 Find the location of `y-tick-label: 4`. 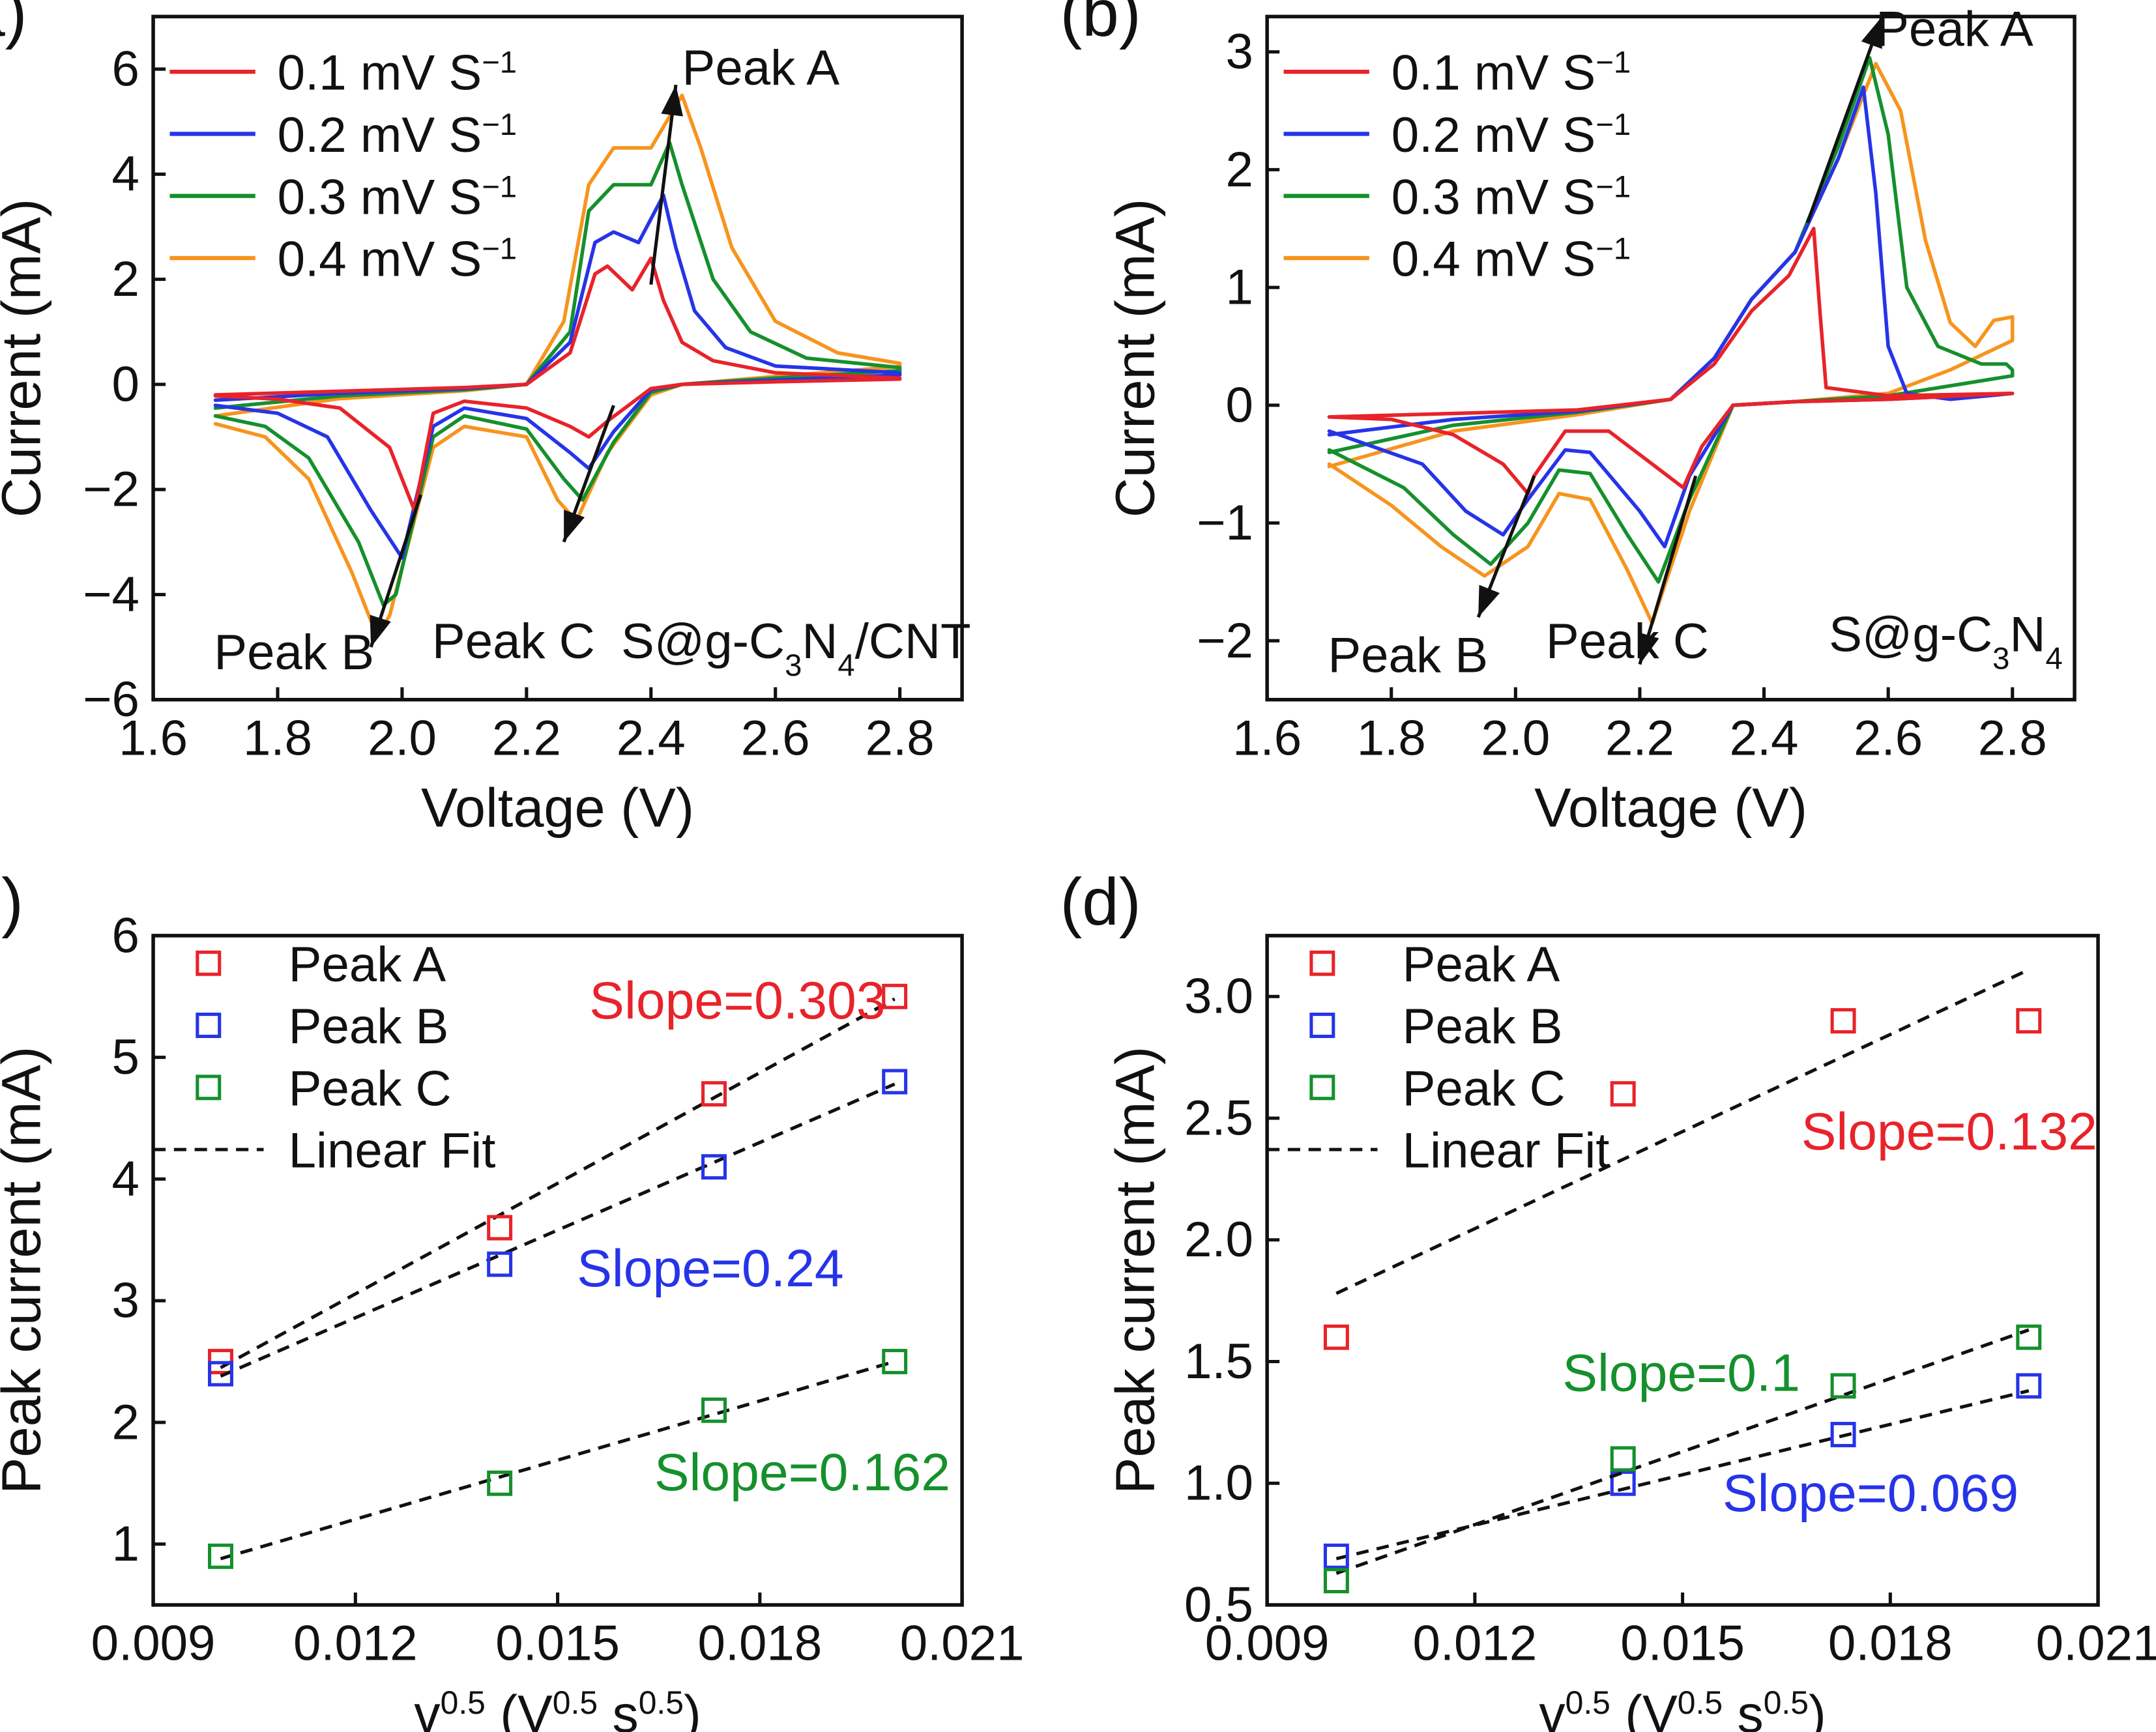

y-tick-label: 4 is located at coordinates (125, 174).